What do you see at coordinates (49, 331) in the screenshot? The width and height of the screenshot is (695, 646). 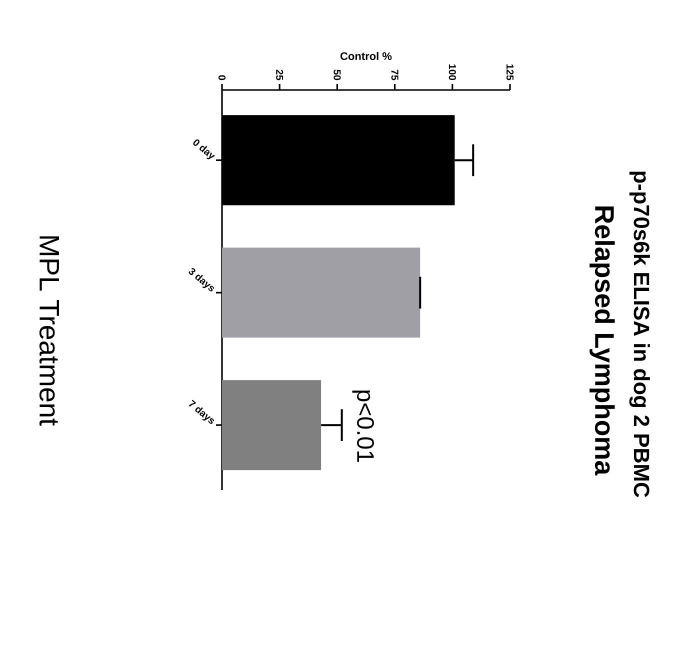 I see `y-axis-title: MPL Treatment` at bounding box center [49, 331].